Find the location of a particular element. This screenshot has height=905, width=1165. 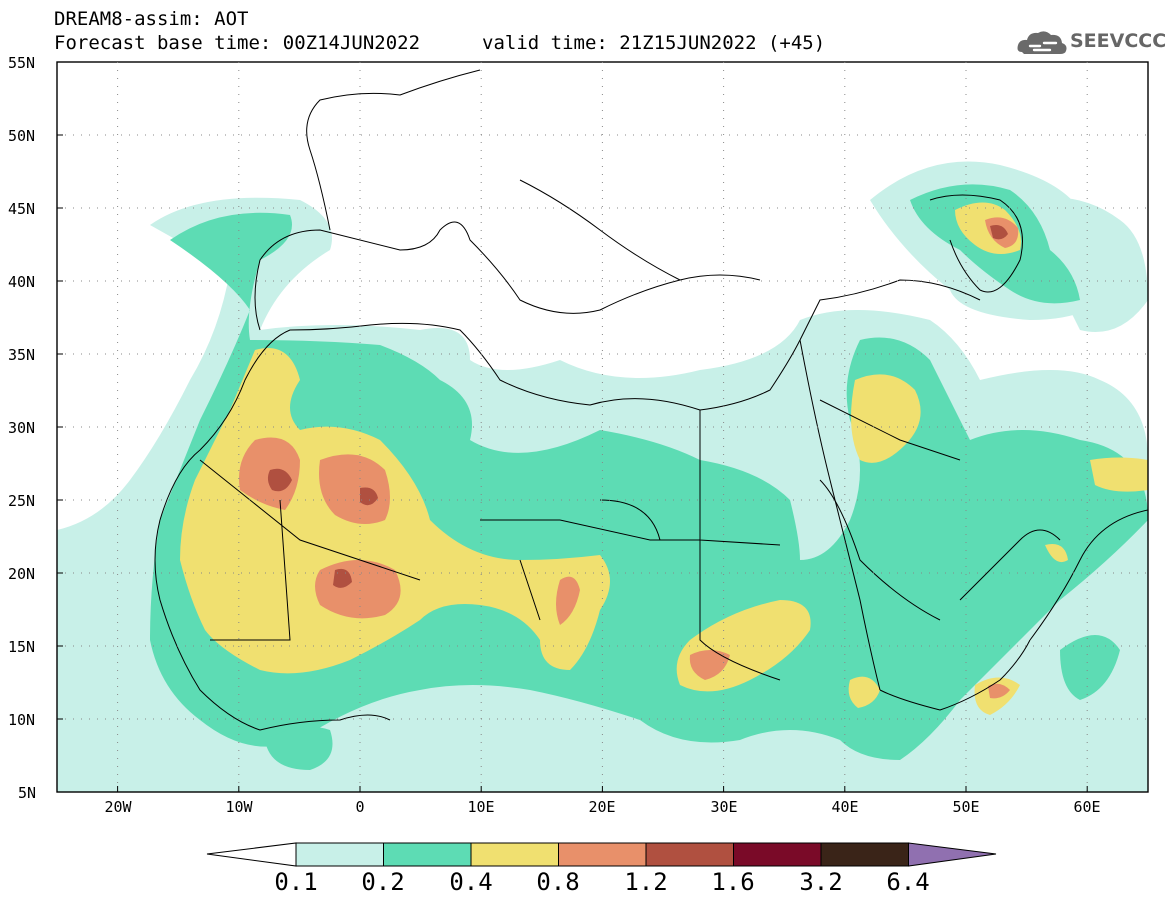

lat-label: 10N is located at coordinates (22, 720).